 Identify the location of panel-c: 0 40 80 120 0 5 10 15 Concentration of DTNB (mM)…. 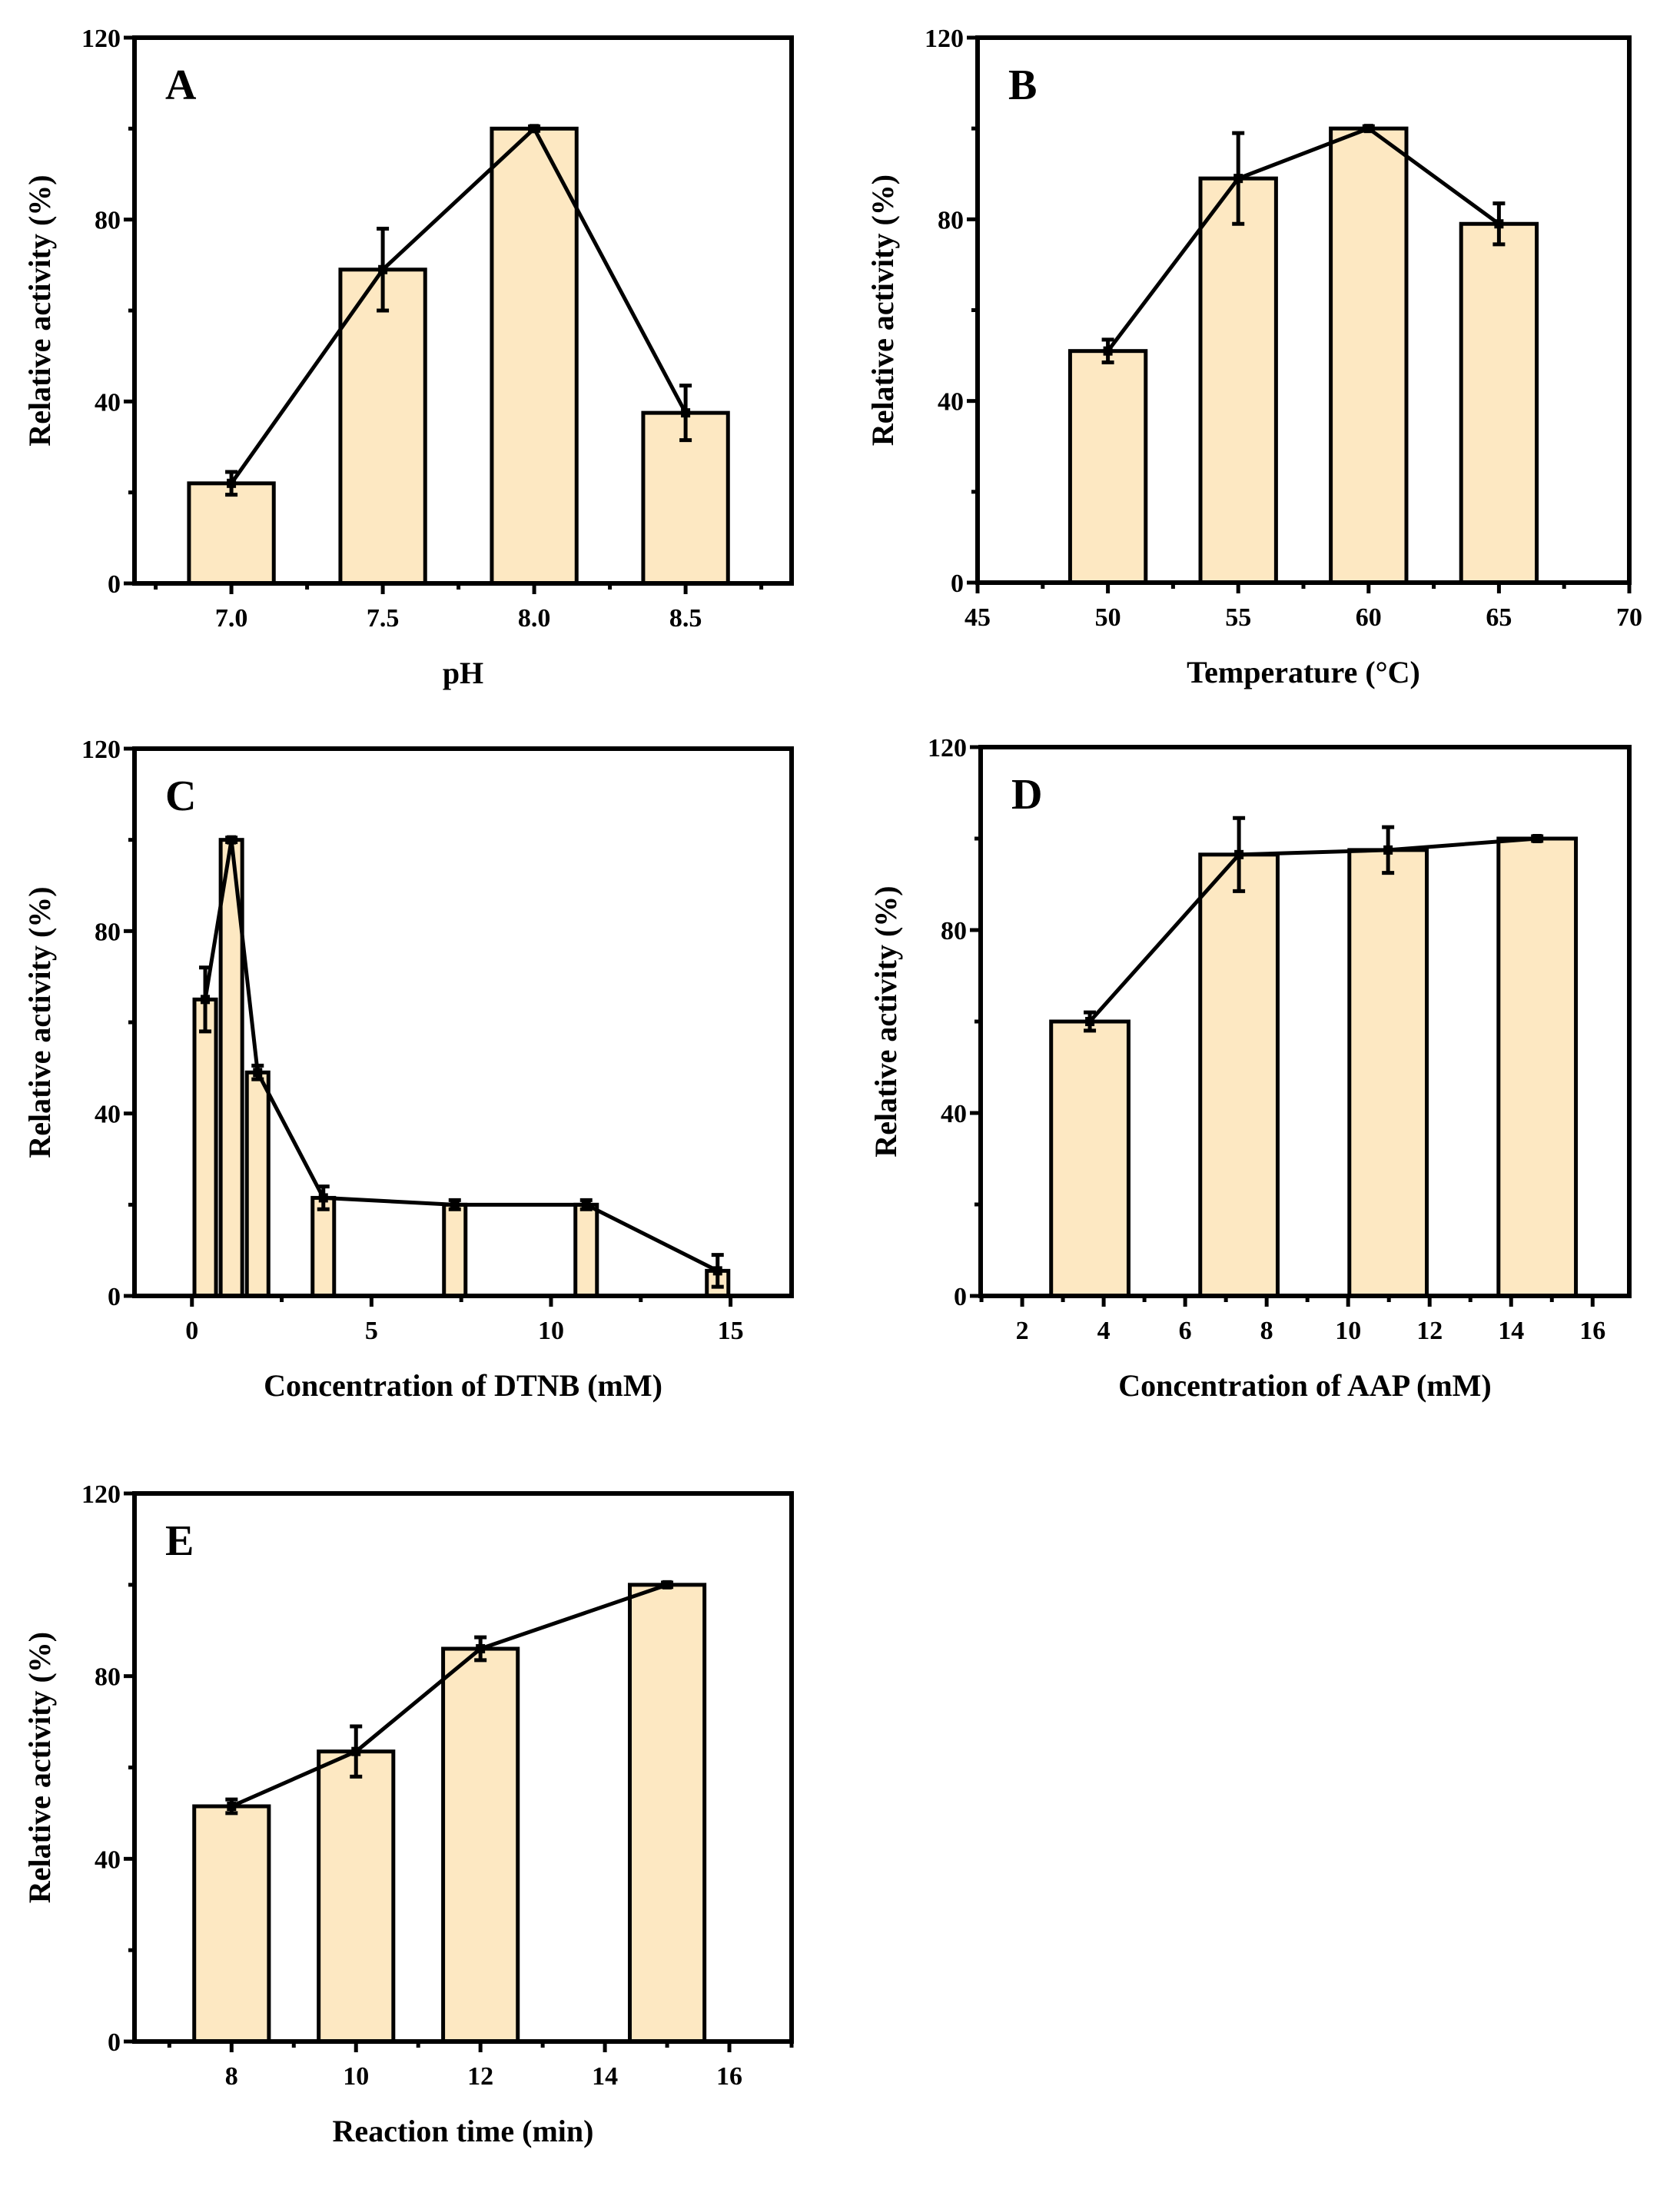
(408, 1069).